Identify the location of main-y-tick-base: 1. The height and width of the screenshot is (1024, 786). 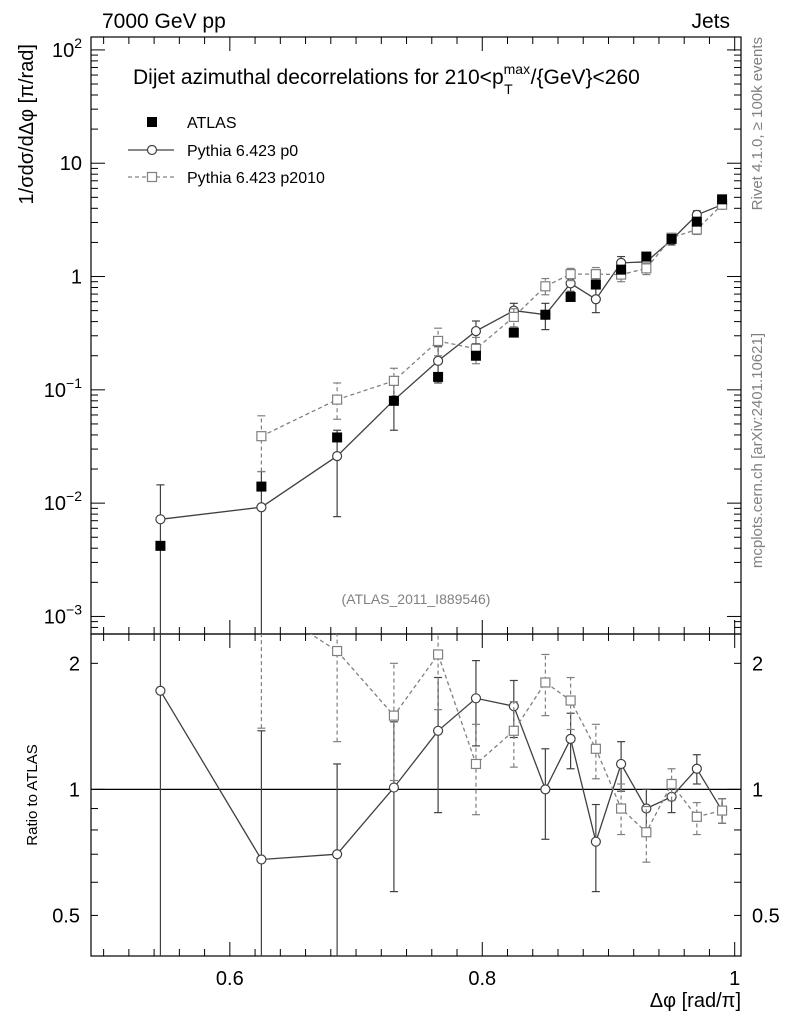
(76, 278).